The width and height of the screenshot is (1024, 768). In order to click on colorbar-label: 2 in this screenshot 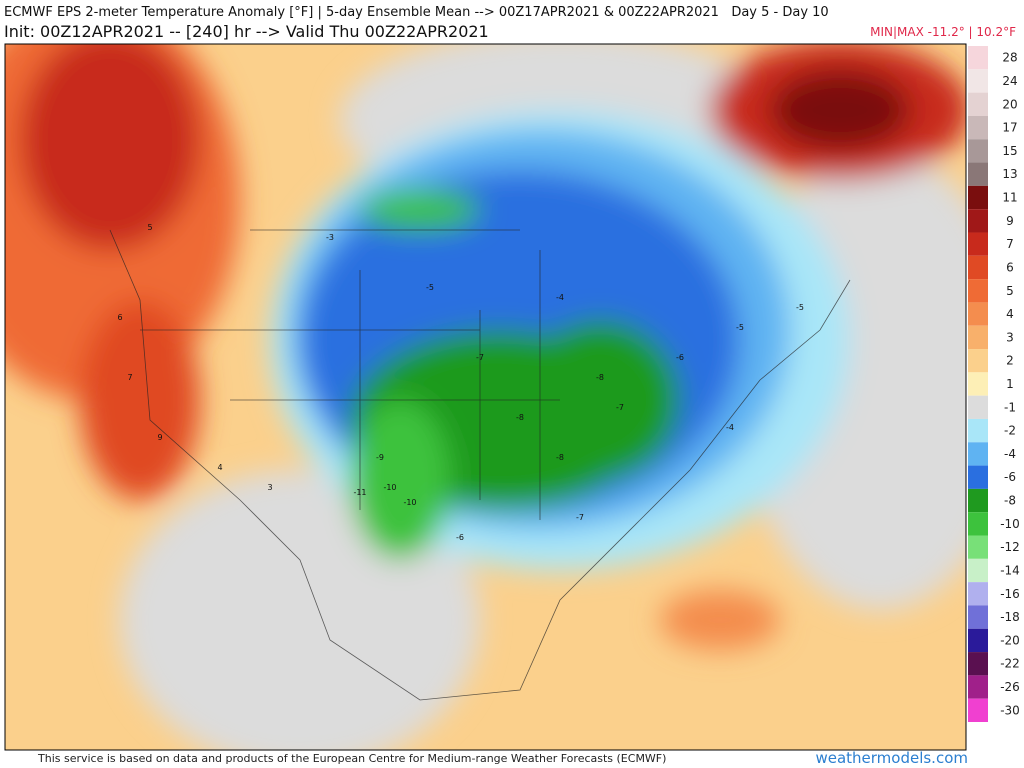, I will do `click(1010, 361)`.